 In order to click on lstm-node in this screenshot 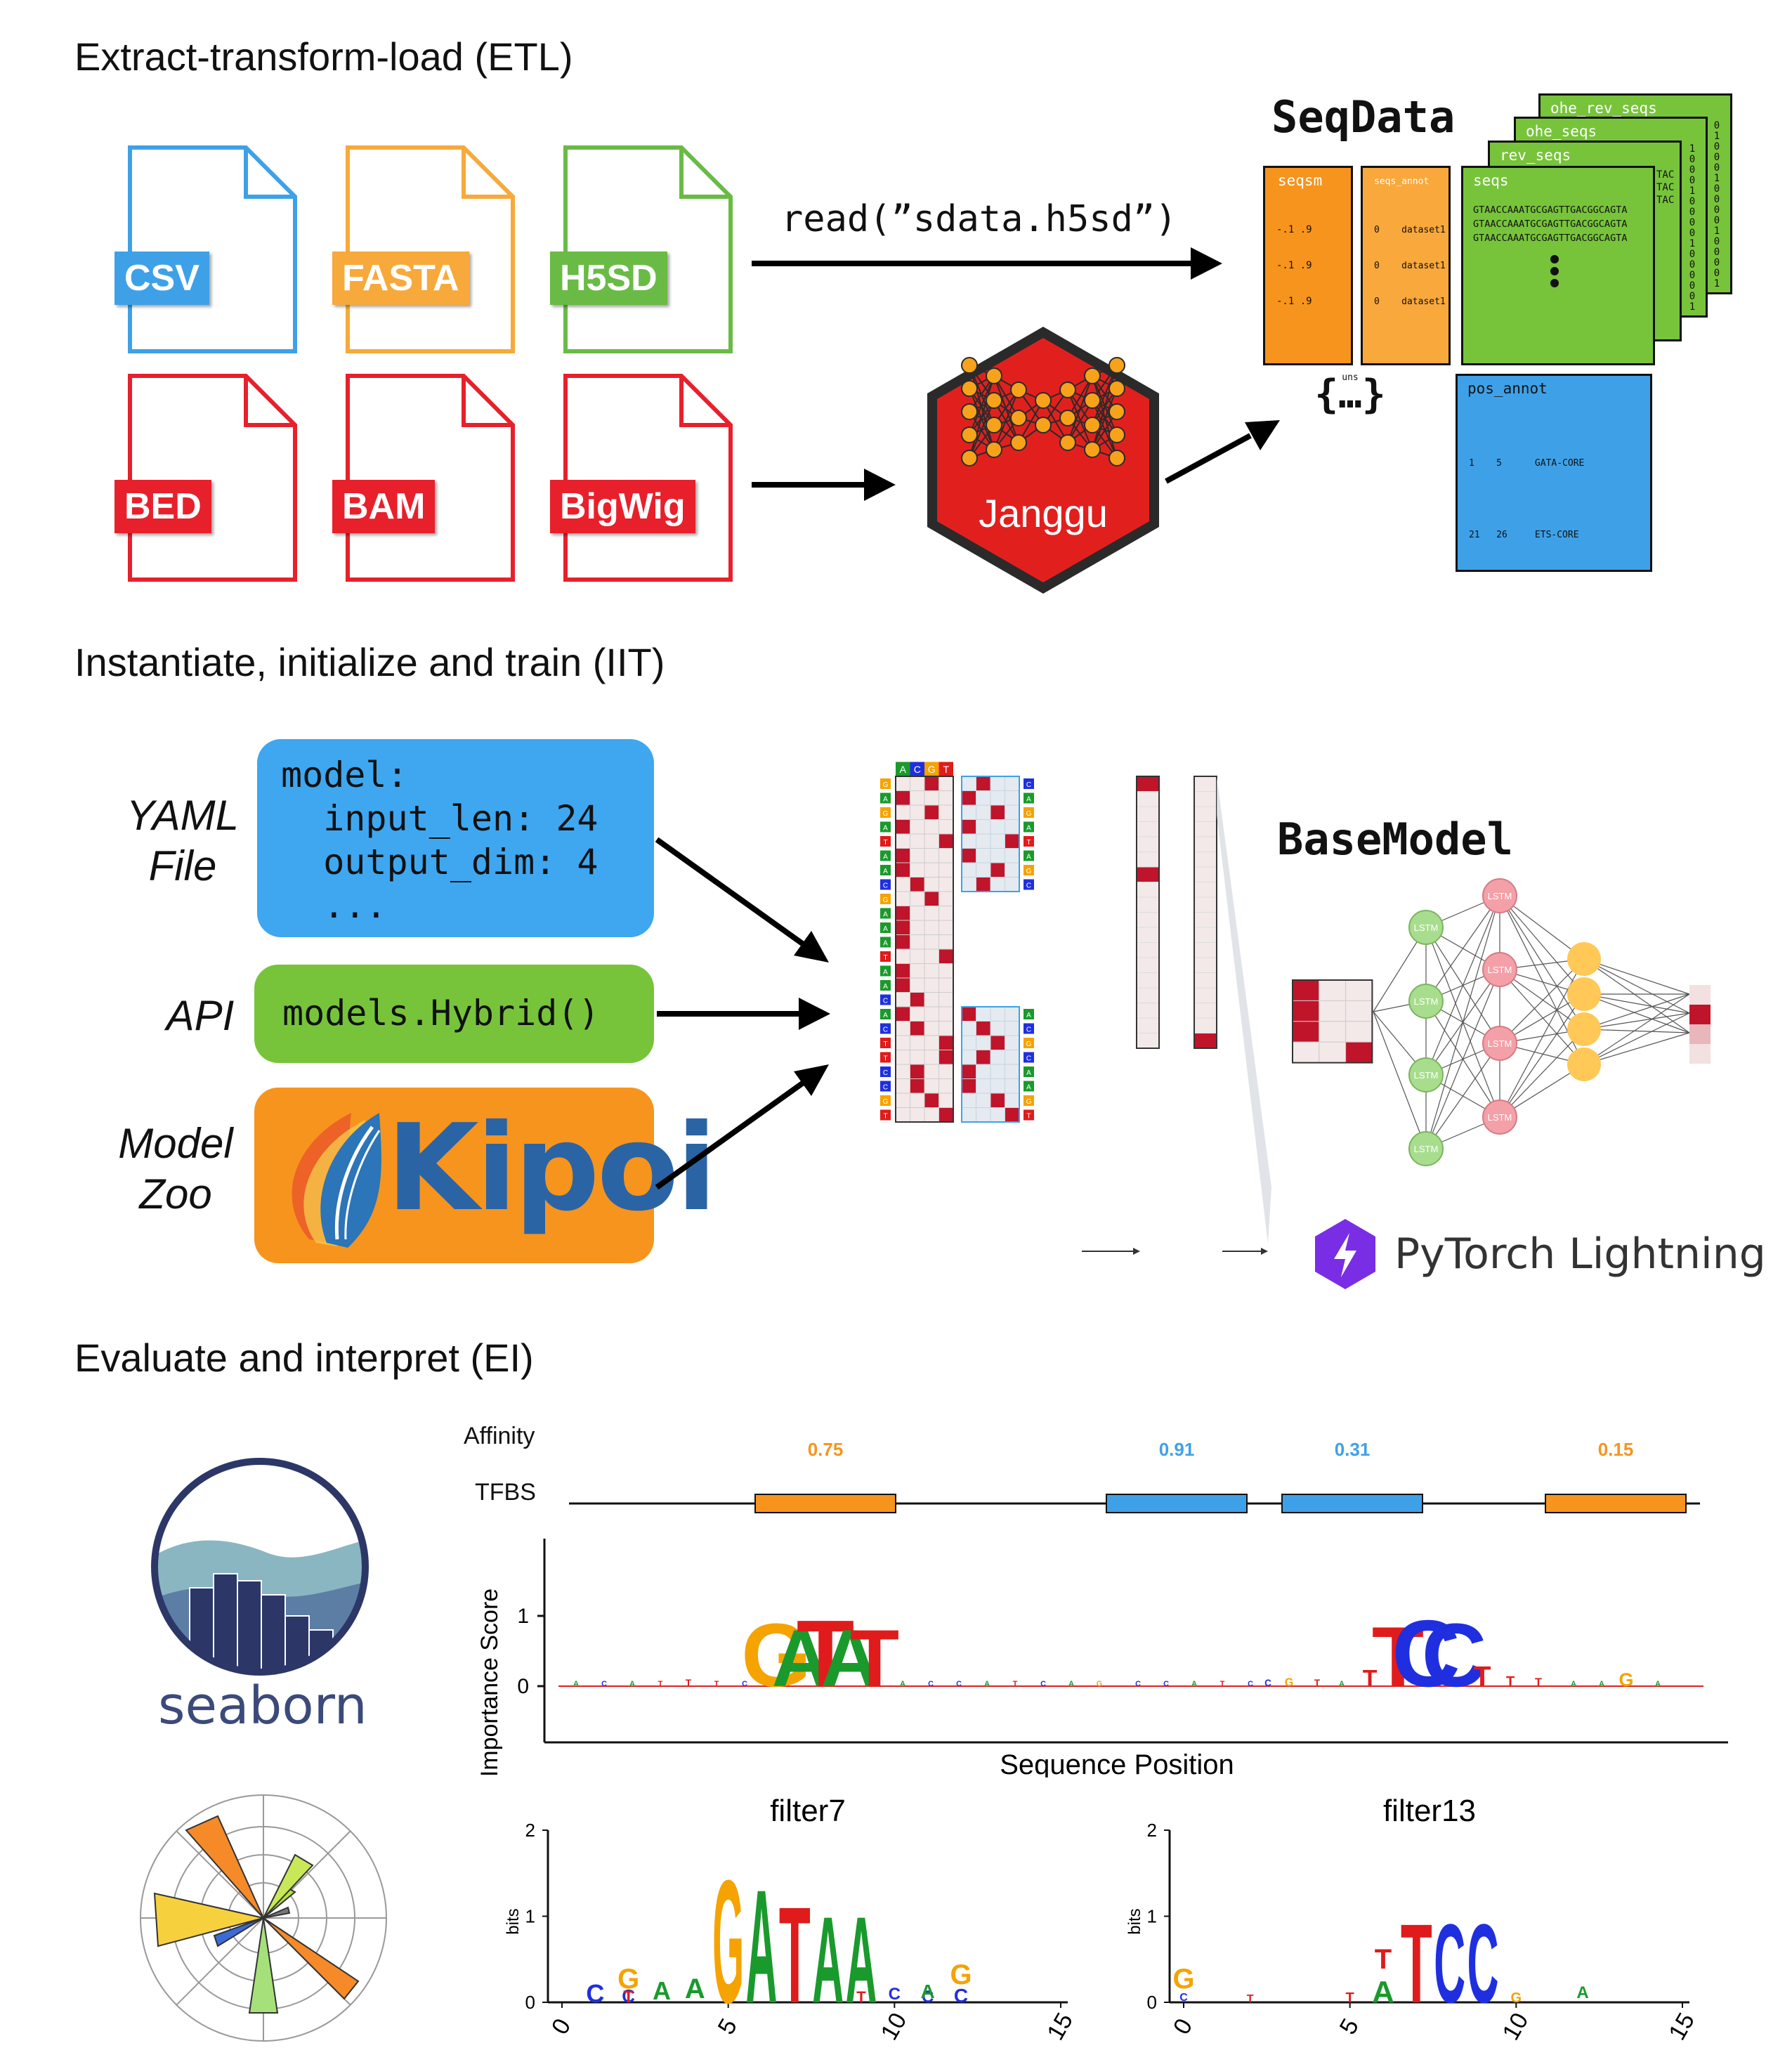, I will do `click(1426, 1001)`.